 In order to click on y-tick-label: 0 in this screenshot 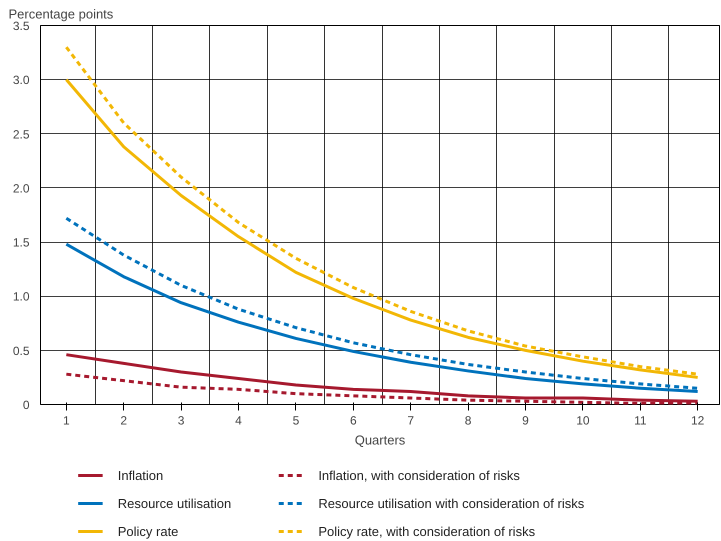, I will do `click(26, 405)`.